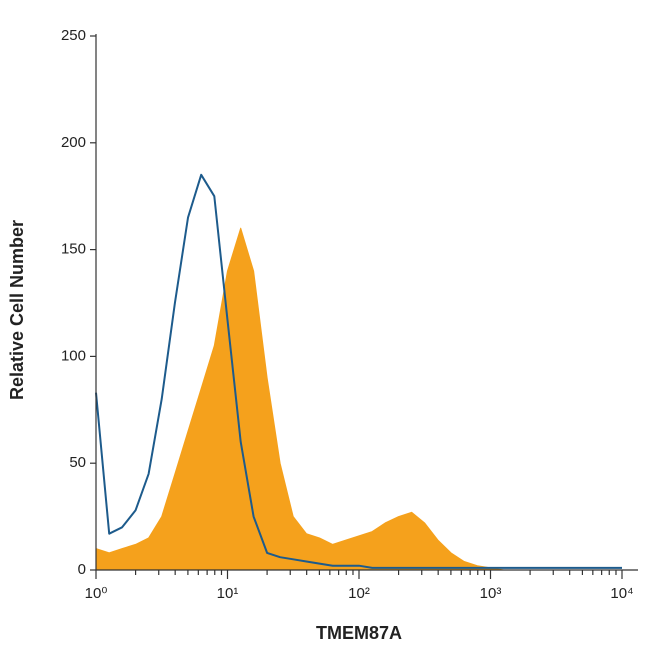  I want to click on x-tick-label: 10², so click(359, 593).